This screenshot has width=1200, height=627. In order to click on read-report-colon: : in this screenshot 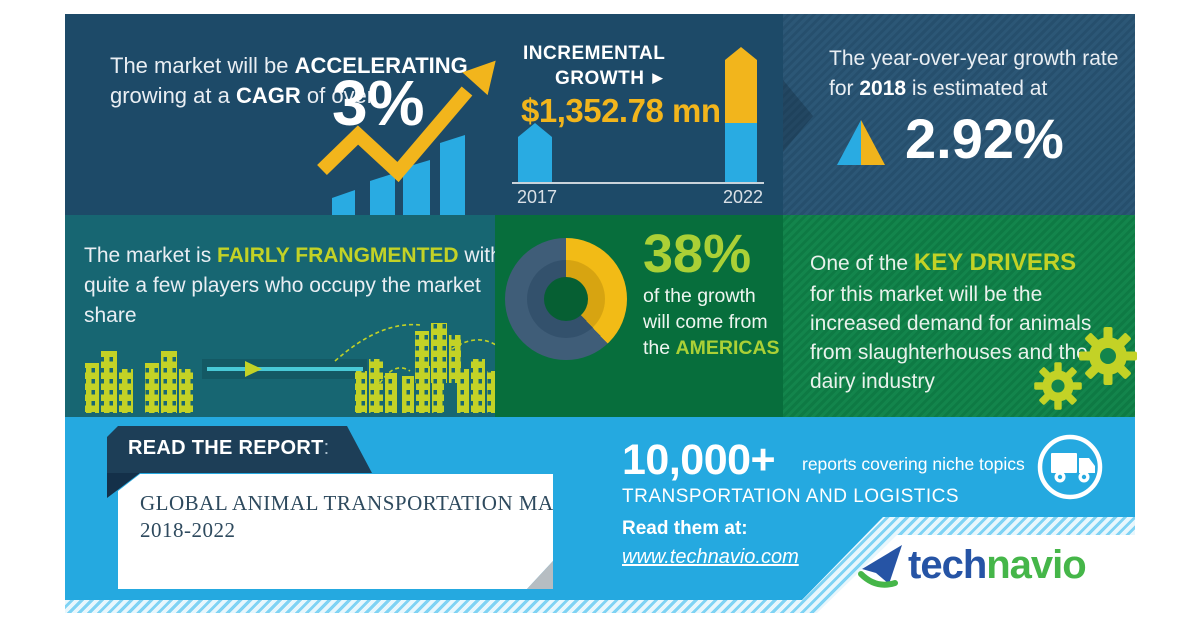, I will do `click(326, 448)`.